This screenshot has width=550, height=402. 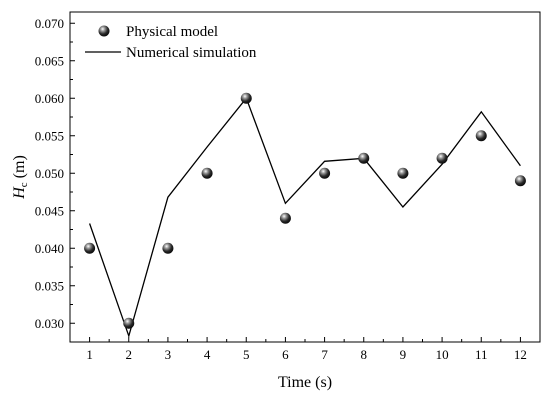 What do you see at coordinates (305, 382) in the screenshot?
I see `x-axis-title: Time (s)` at bounding box center [305, 382].